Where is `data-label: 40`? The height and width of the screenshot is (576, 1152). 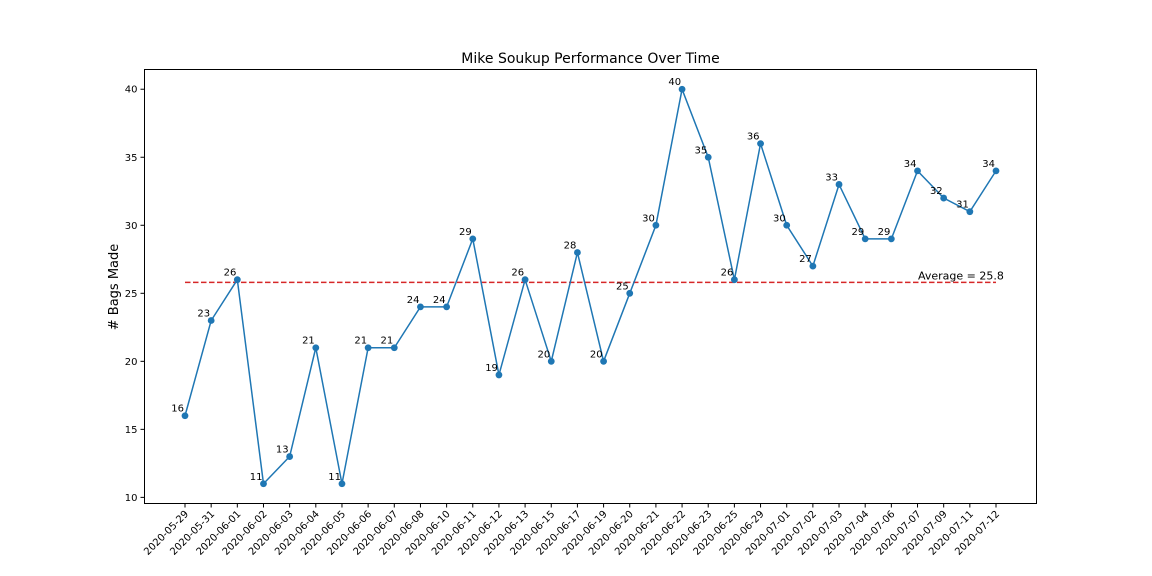 data-label: 40 is located at coordinates (674, 82).